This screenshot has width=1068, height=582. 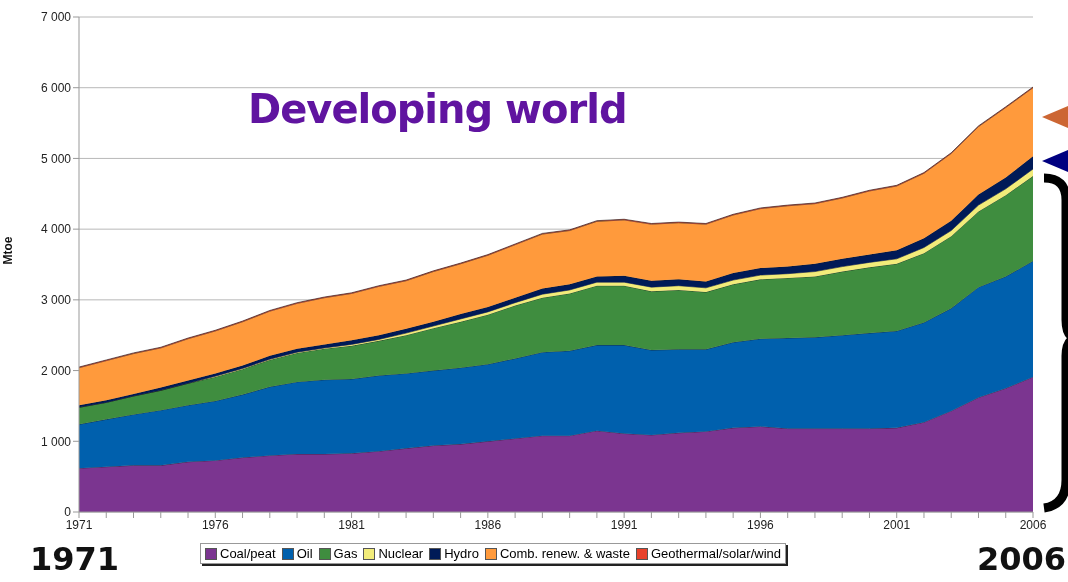 What do you see at coordinates (897, 524) in the screenshot?
I see `x-tick-label: 2001` at bounding box center [897, 524].